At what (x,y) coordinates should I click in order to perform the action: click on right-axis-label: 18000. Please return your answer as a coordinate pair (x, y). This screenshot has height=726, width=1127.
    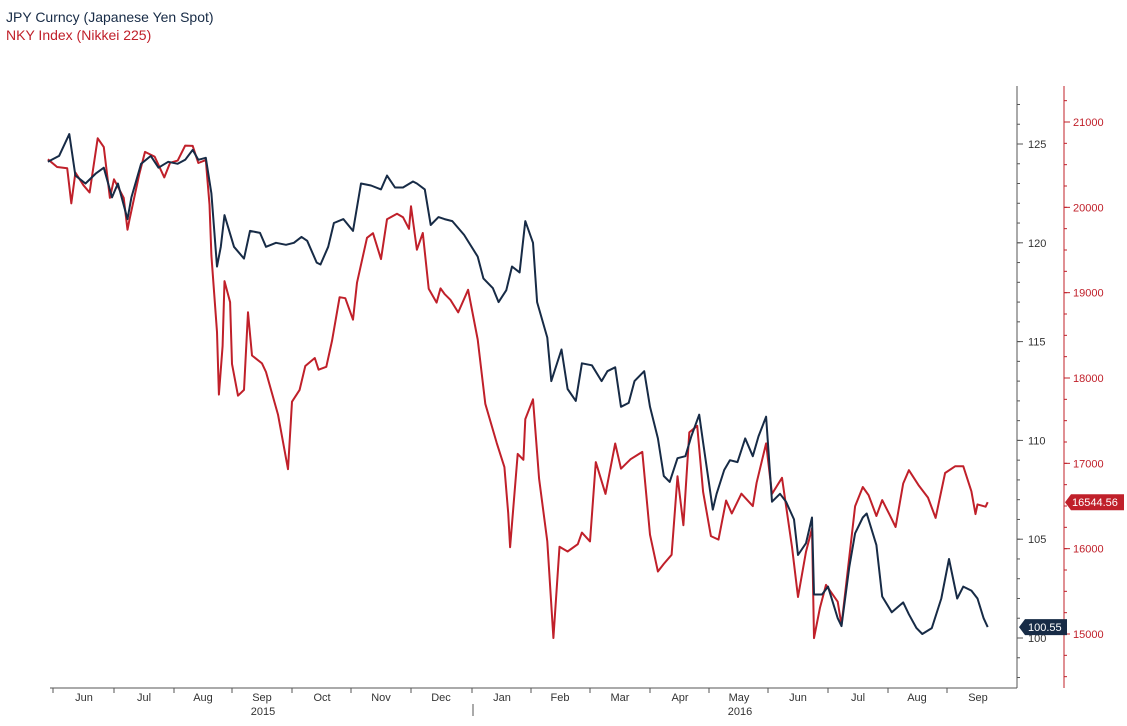
    Looking at the image, I should click on (1088, 379).